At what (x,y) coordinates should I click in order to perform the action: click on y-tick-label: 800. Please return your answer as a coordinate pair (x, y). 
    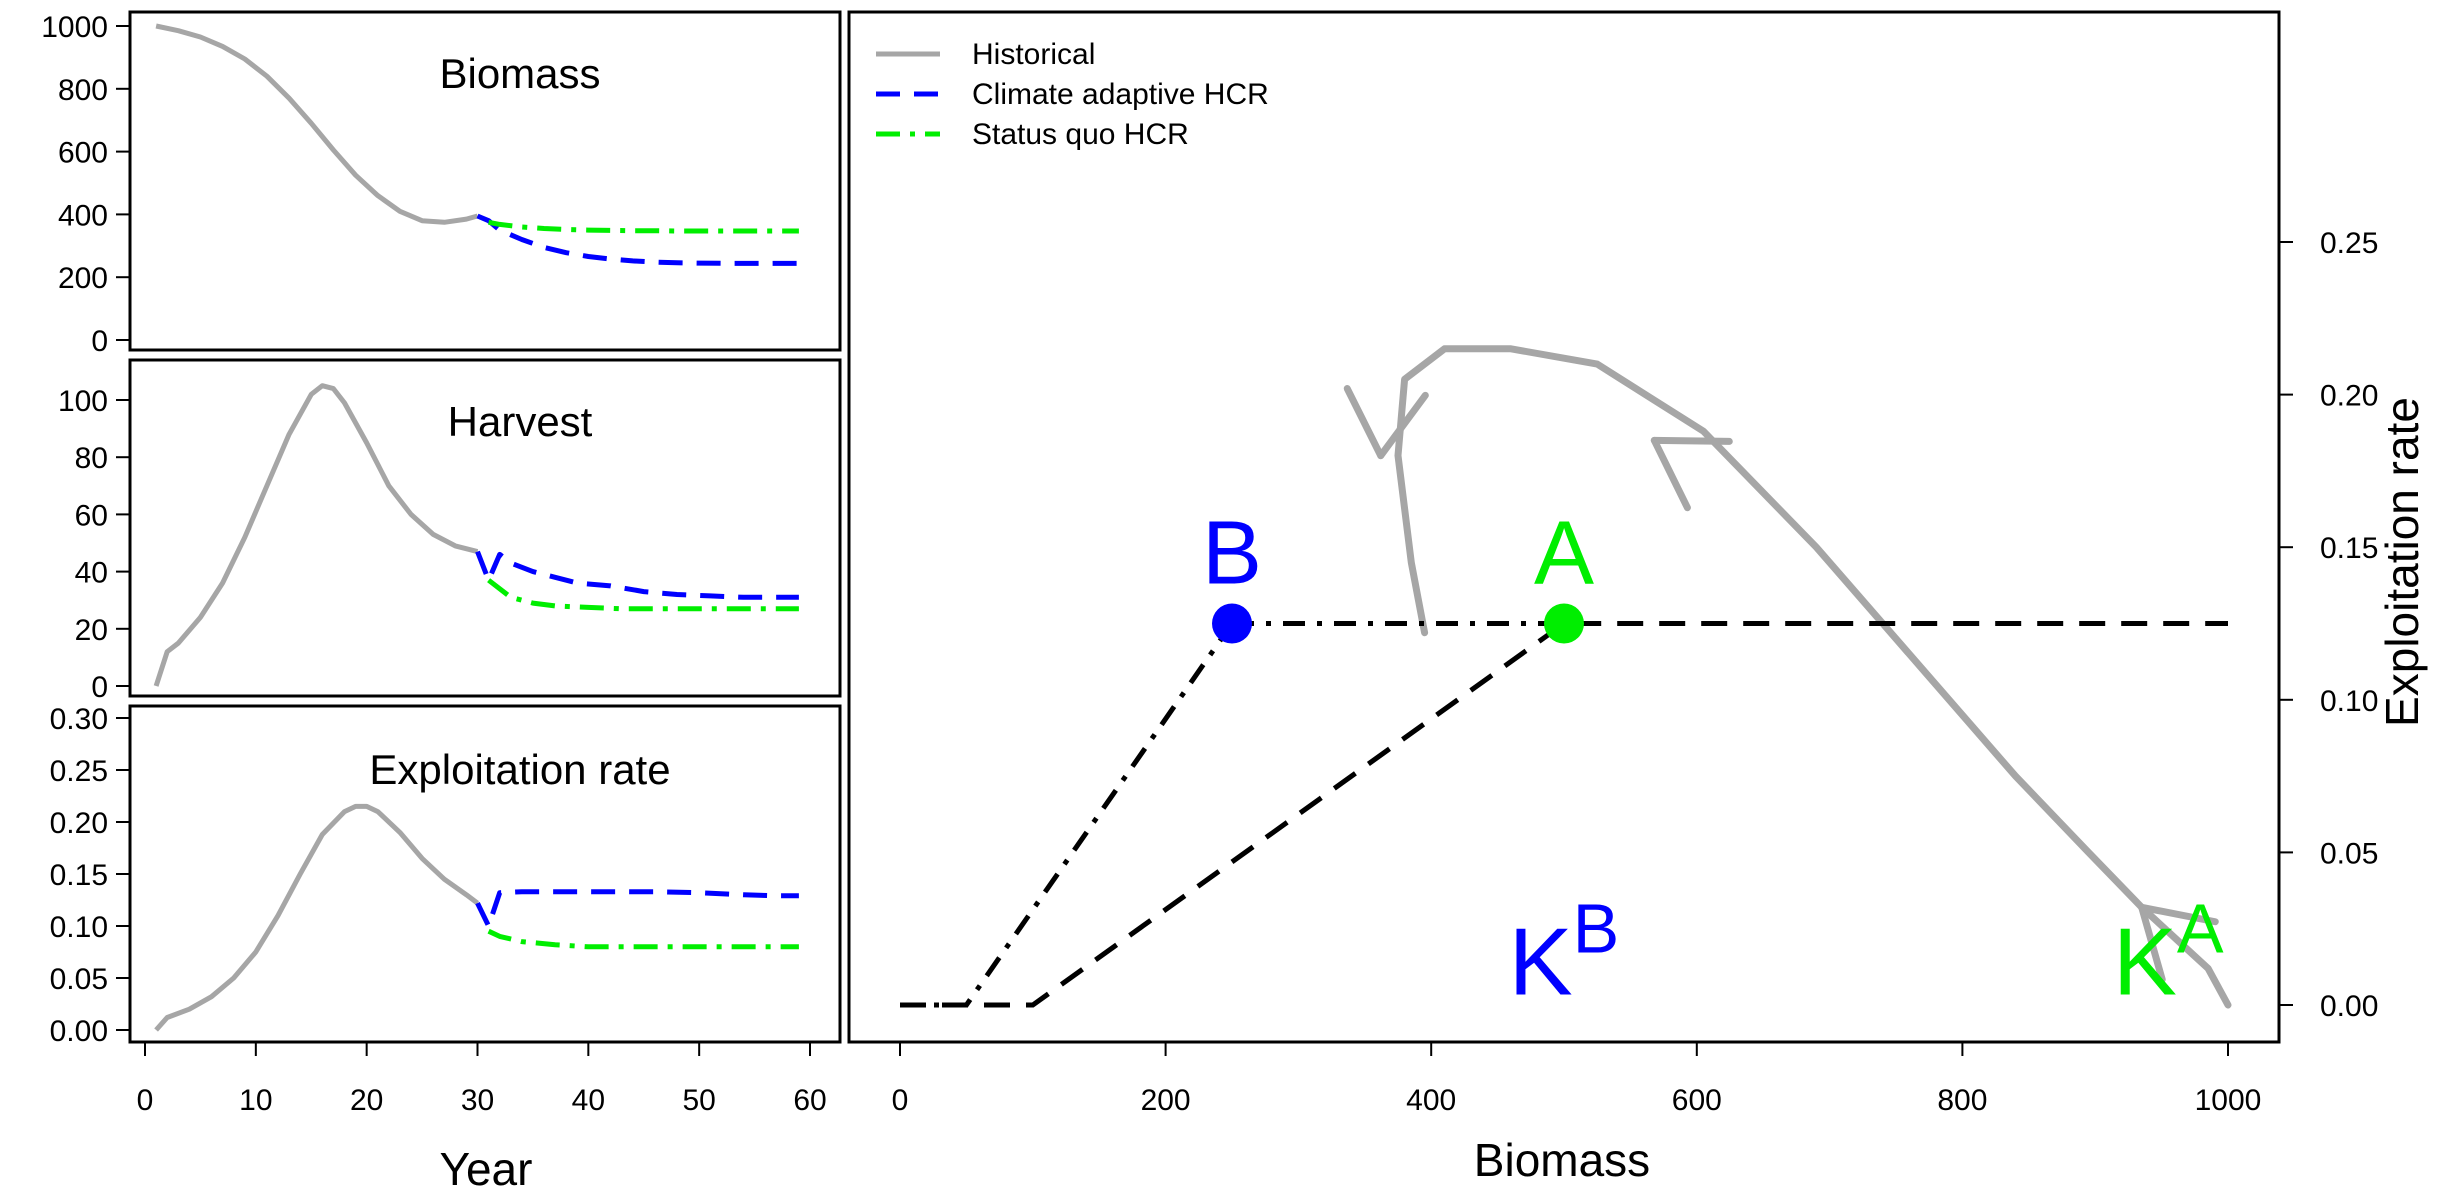
    Looking at the image, I should click on (83, 90).